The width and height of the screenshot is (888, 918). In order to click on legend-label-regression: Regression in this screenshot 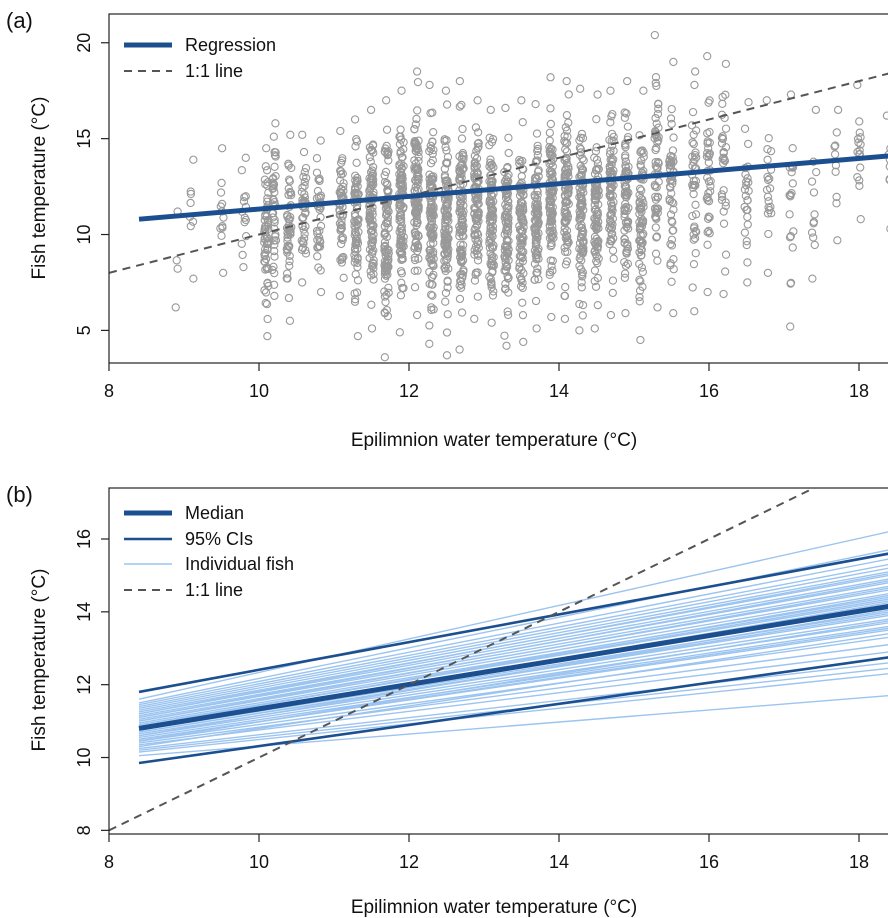, I will do `click(230, 45)`.